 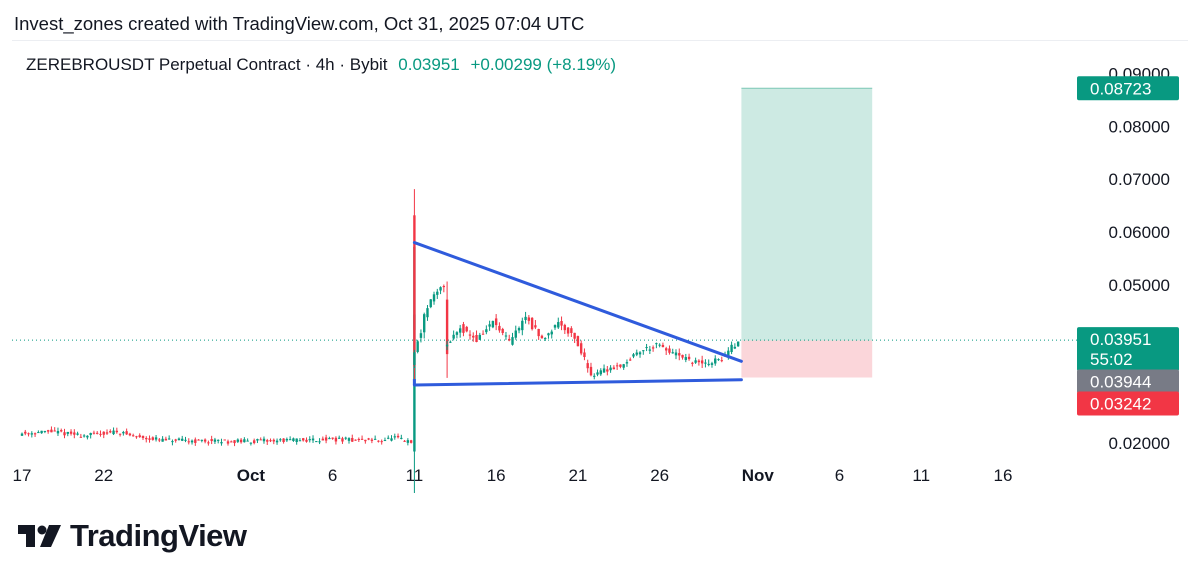 What do you see at coordinates (1120, 339) in the screenshot?
I see `last-price-label-text: 0.03951` at bounding box center [1120, 339].